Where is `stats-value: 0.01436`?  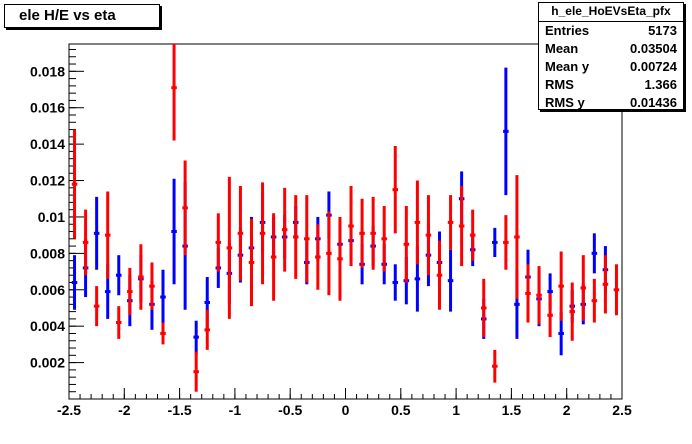
stats-value: 0.01436 is located at coordinates (653, 102).